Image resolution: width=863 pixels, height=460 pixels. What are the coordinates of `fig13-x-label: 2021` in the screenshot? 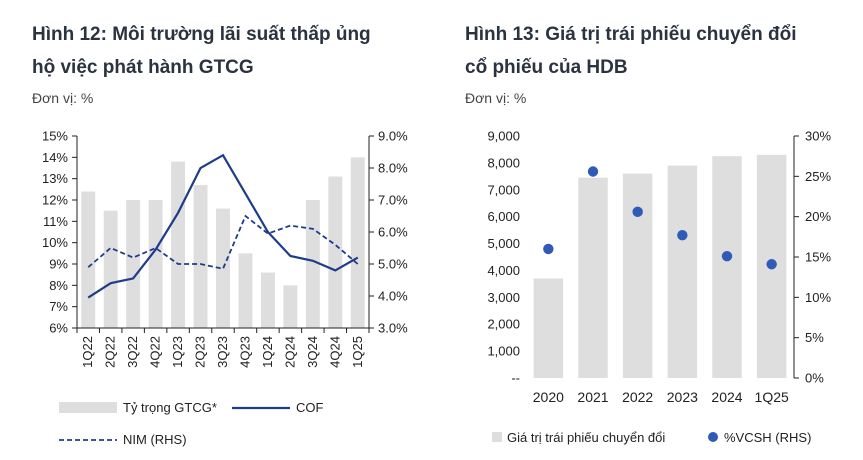 It's located at (592, 397).